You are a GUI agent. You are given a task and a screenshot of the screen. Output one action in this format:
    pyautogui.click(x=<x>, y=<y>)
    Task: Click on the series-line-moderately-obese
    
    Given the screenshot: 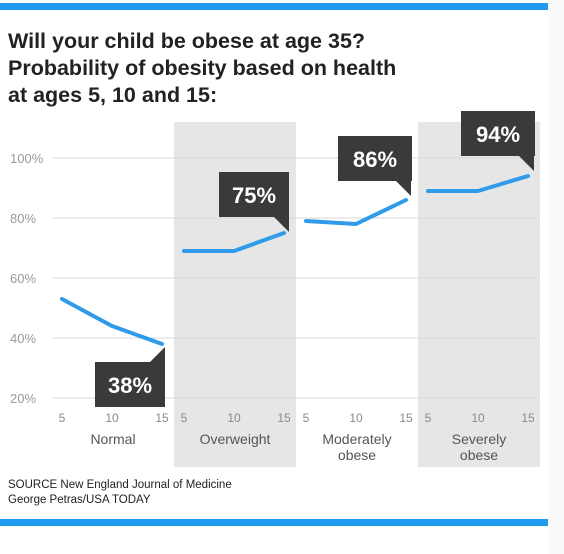 What is the action you would take?
    pyautogui.click(x=356, y=212)
    